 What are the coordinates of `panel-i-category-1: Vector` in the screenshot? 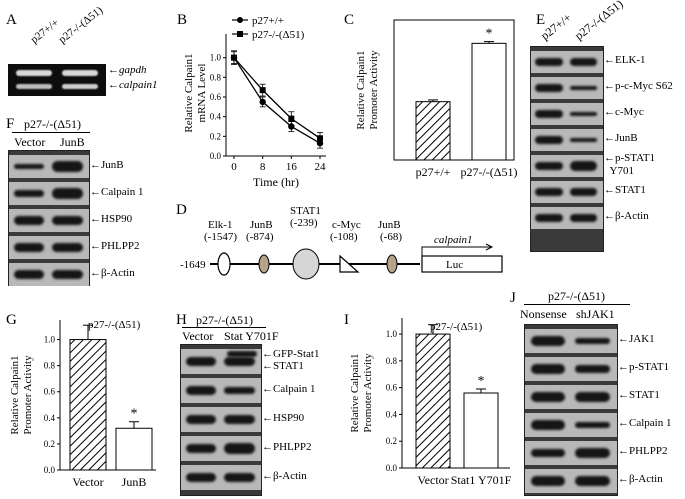 It's located at (432, 480).